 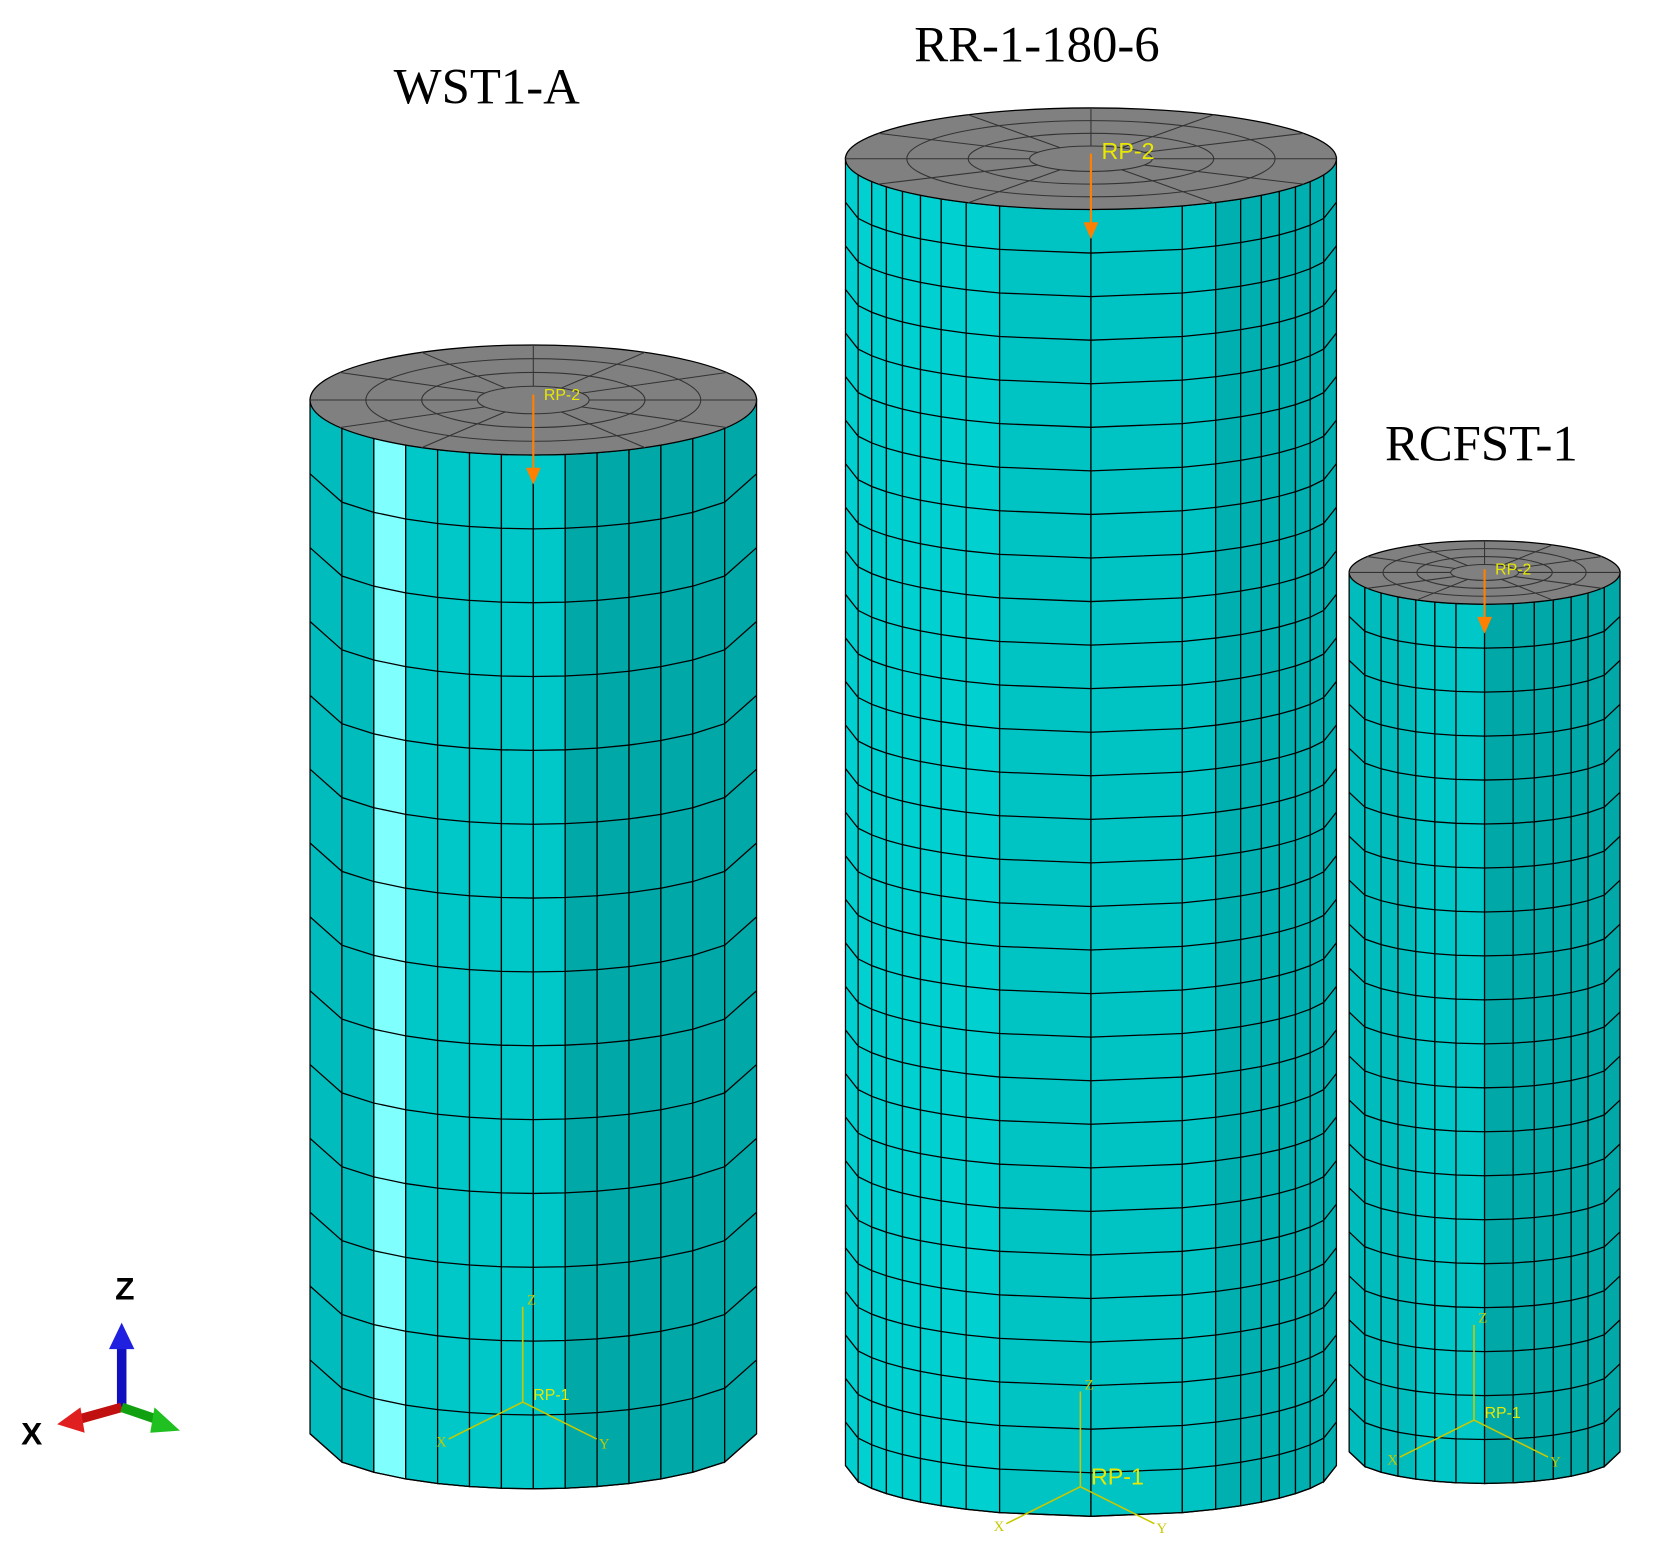 I want to click on specimen-title: RR-1-180-6, so click(x=1036, y=44).